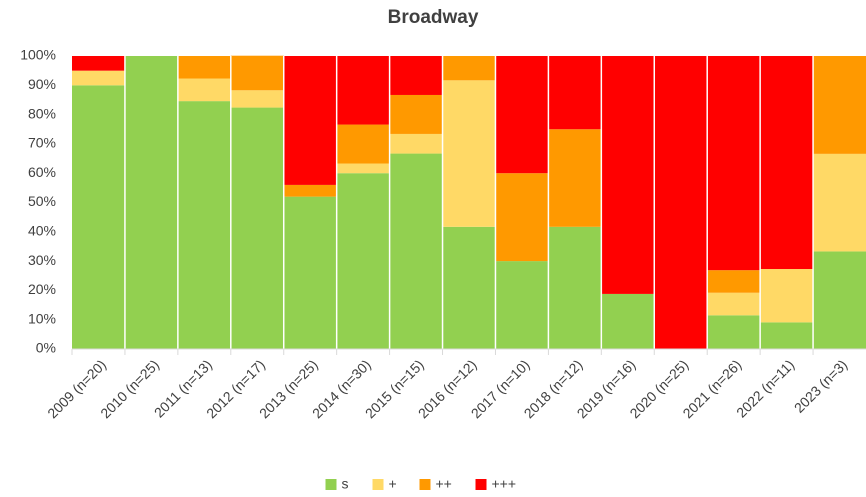  Describe the element at coordinates (42, 172) in the screenshot. I see `y-tick-label: 60%` at that location.